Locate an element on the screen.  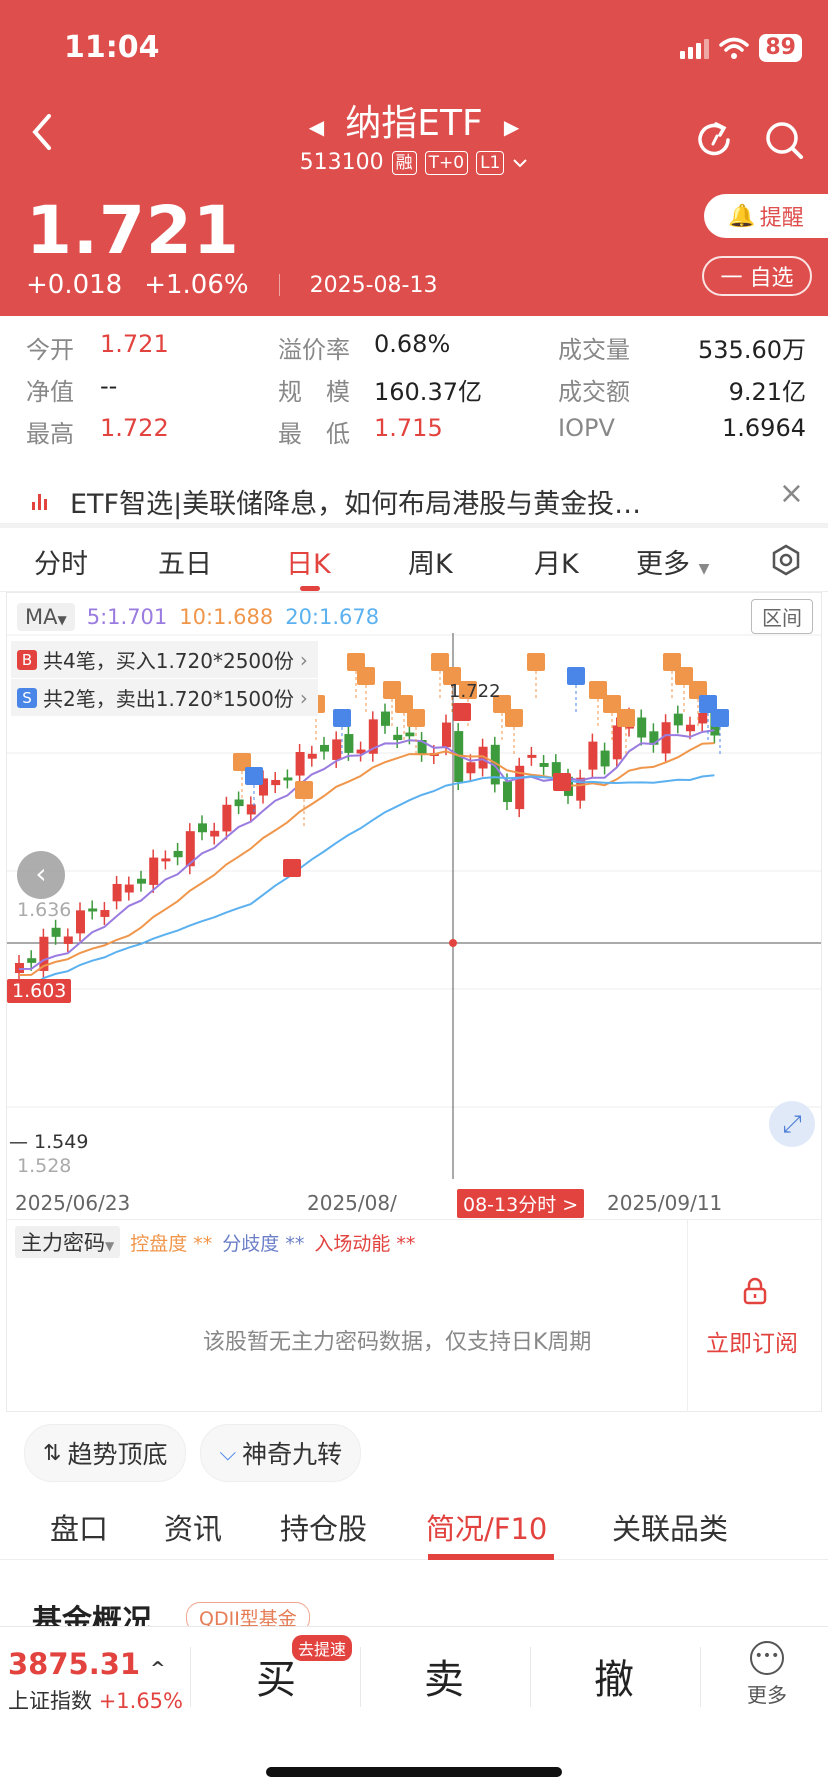
tab-monthly-k: 月K is located at coordinates (556, 564).